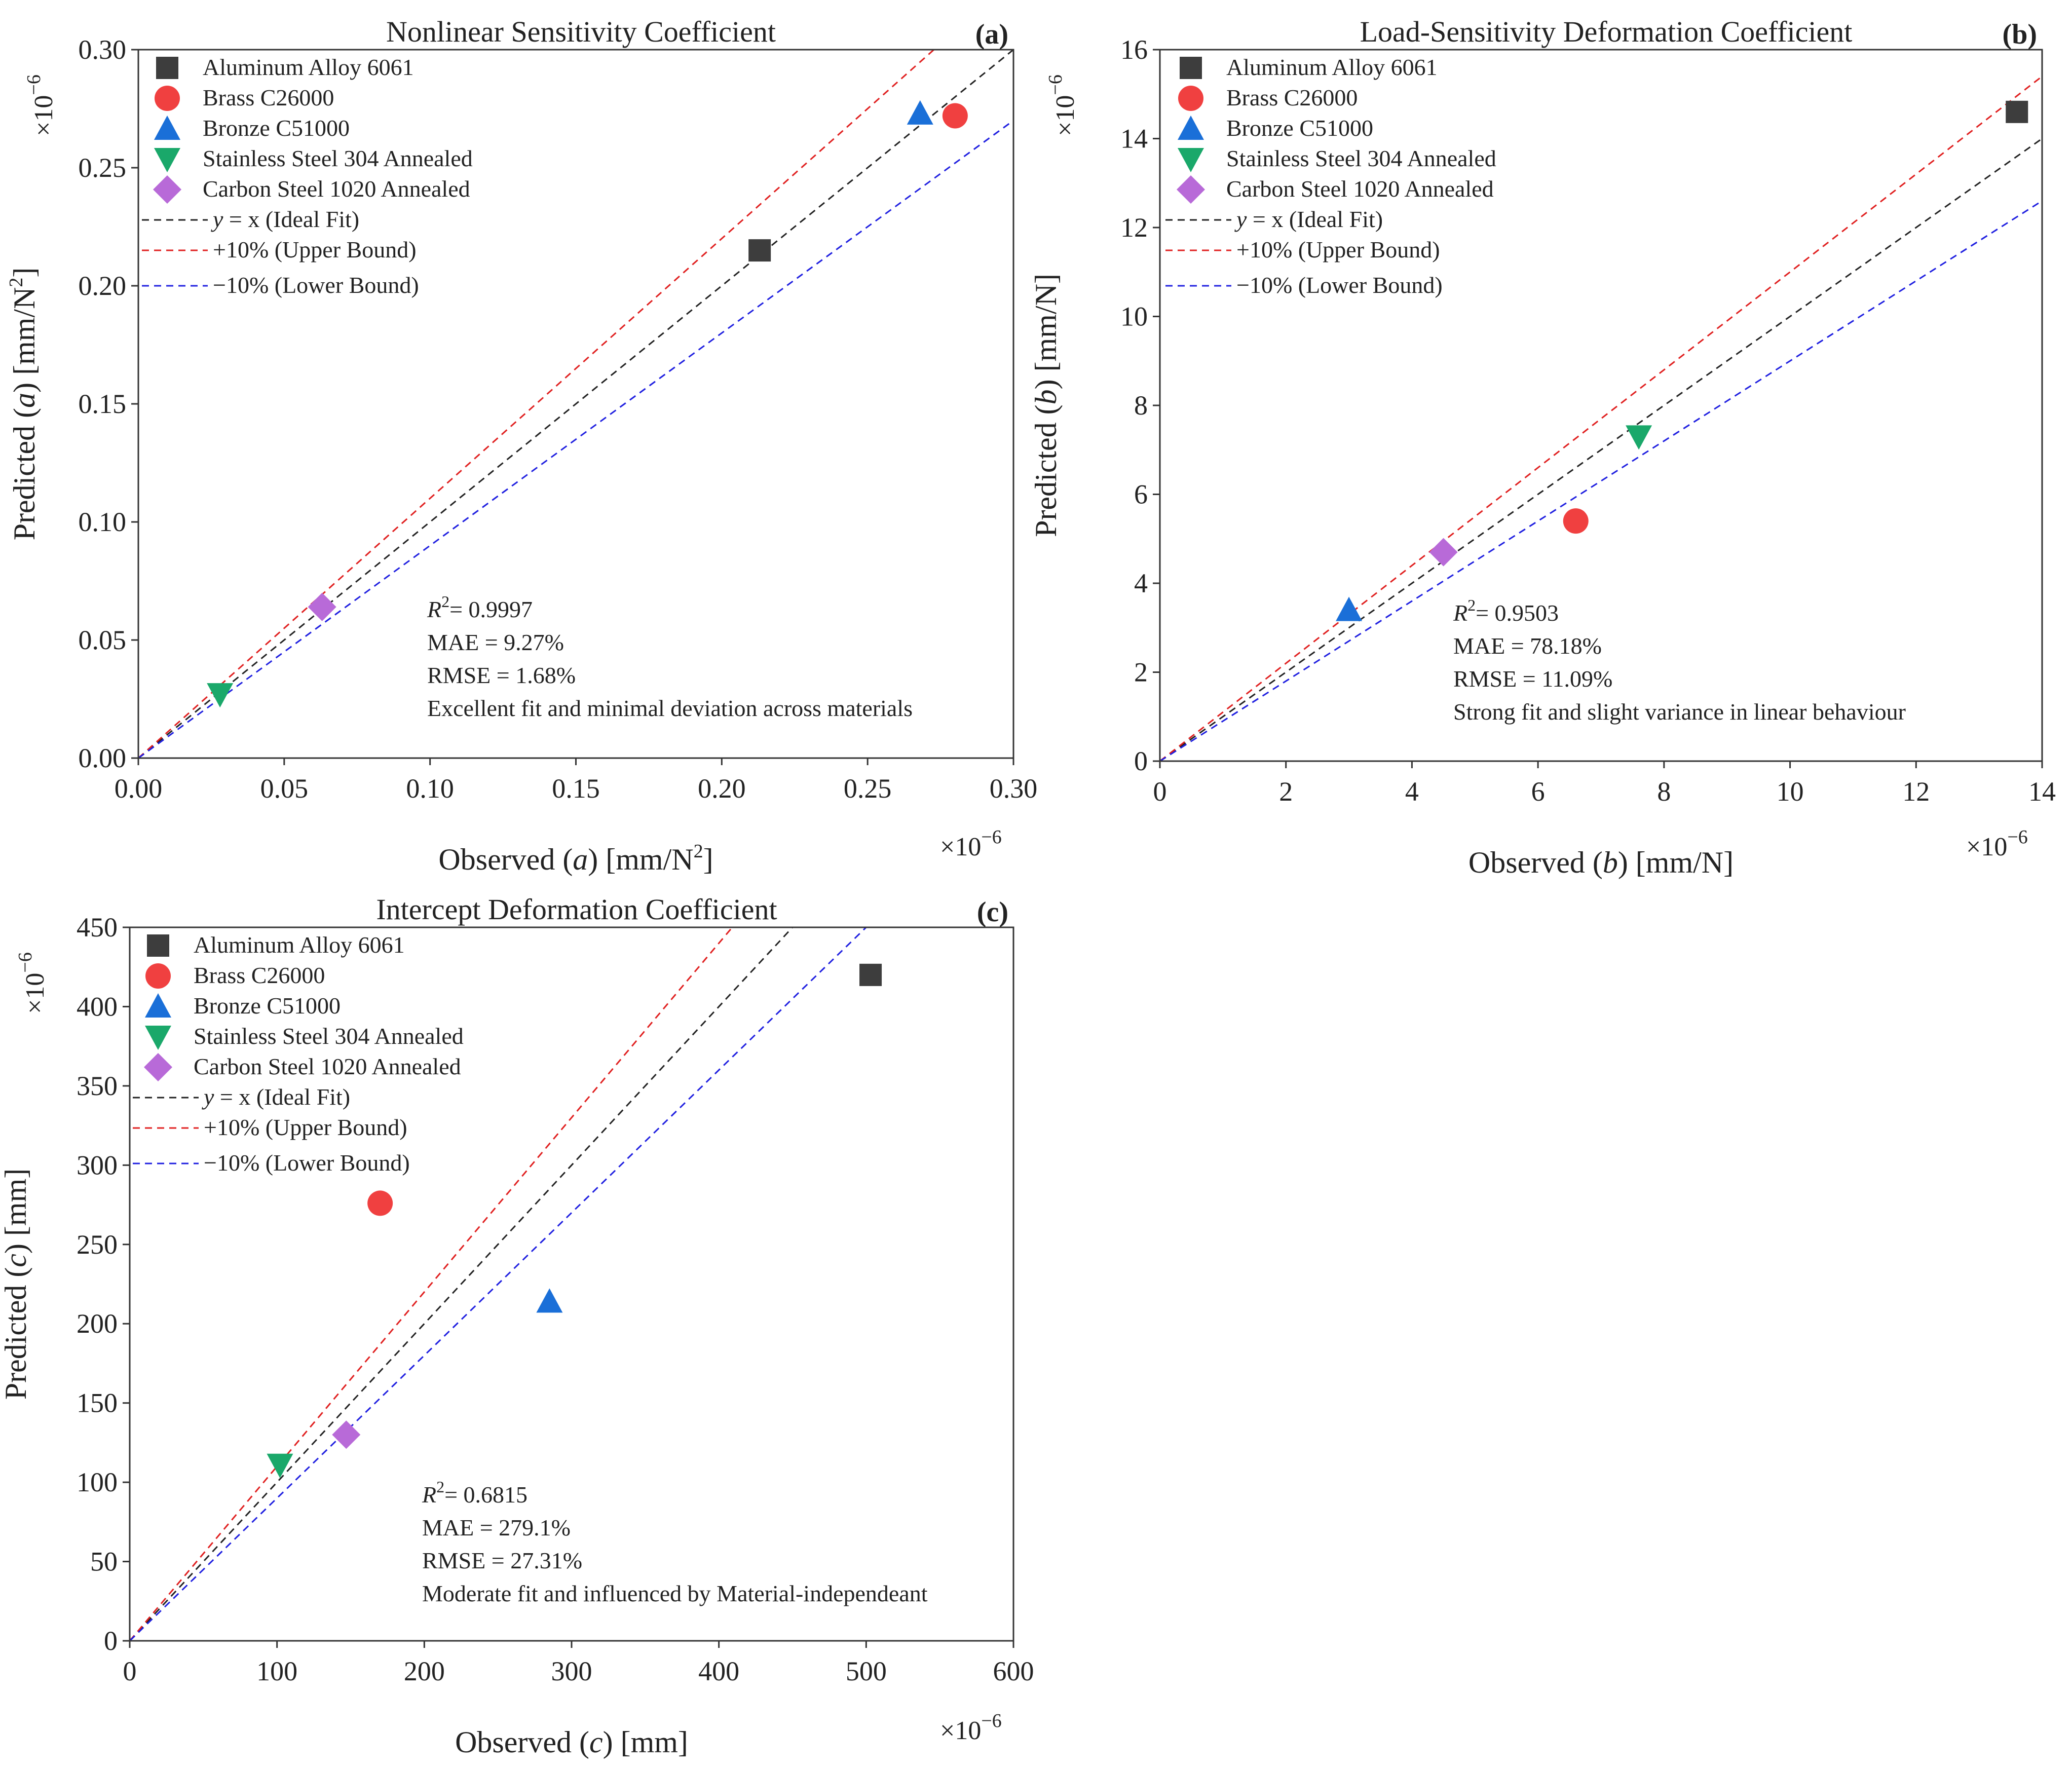 This screenshot has height=1767, width=2072. Describe the element at coordinates (16, 1285) in the screenshot. I see `y-axis-label: Predicted (c) [mm]` at that location.